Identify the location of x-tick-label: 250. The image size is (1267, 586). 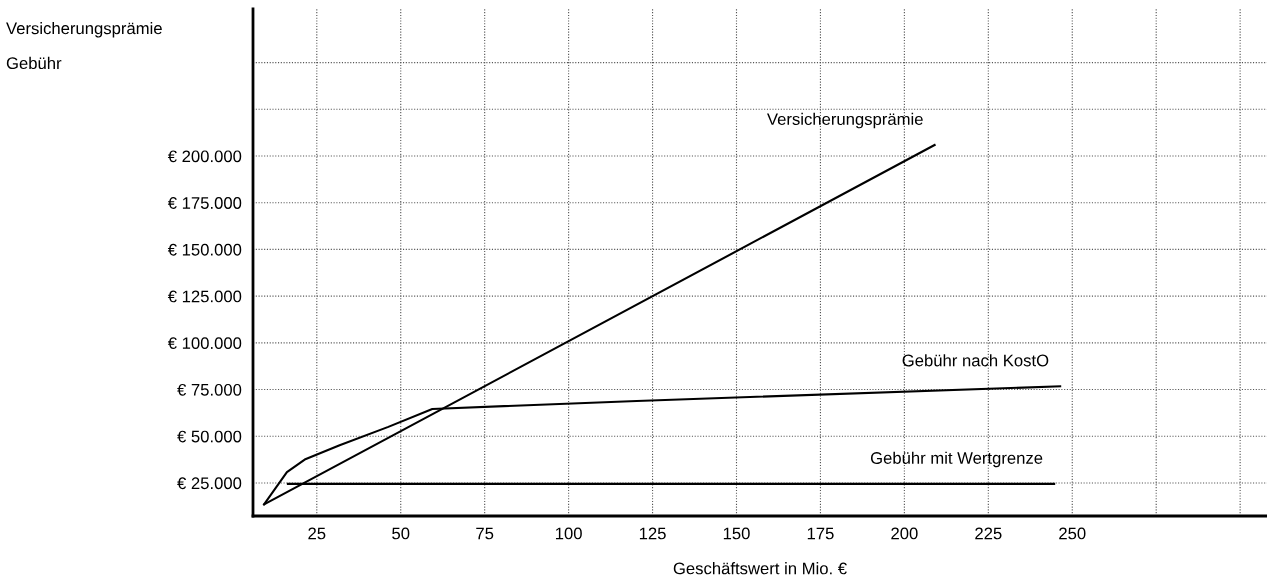
(1072, 533).